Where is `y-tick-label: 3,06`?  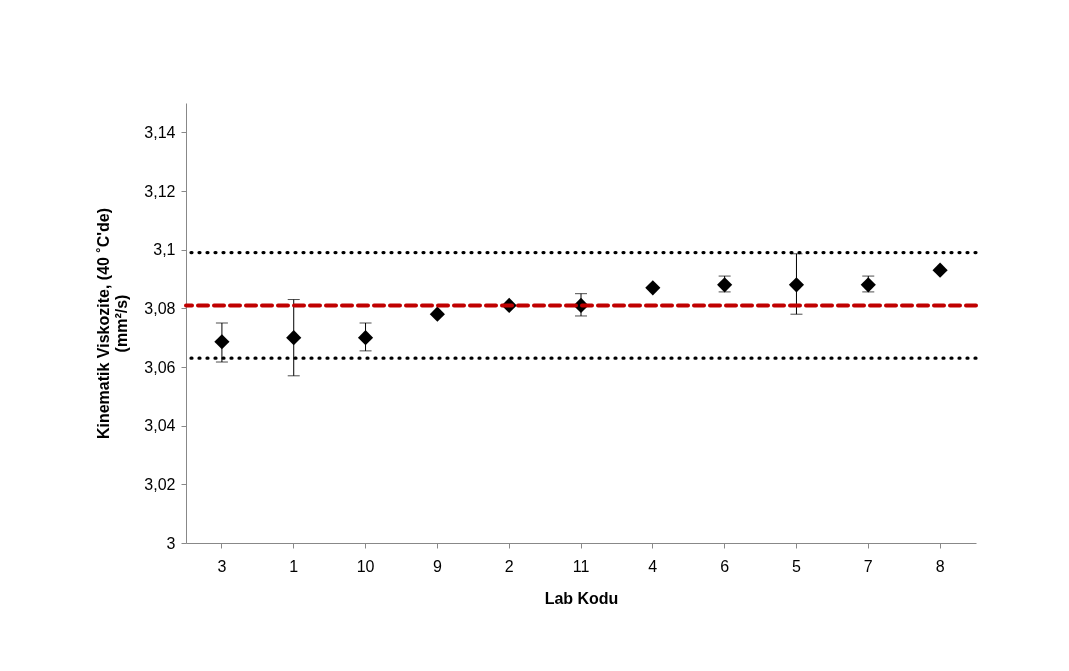
y-tick-label: 3,06 is located at coordinates (160, 367).